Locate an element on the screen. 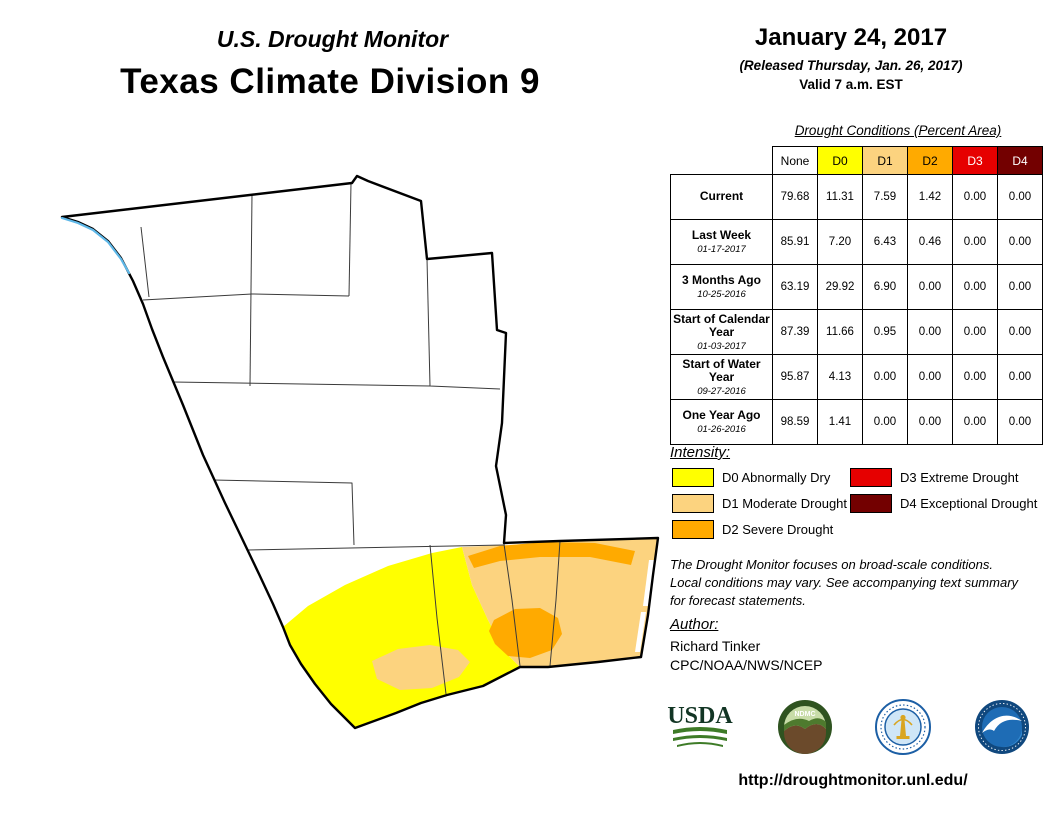 This screenshot has height=816, width=1056. author-org: CPC/NOAA/NWS/NCEP is located at coordinates (746, 665).